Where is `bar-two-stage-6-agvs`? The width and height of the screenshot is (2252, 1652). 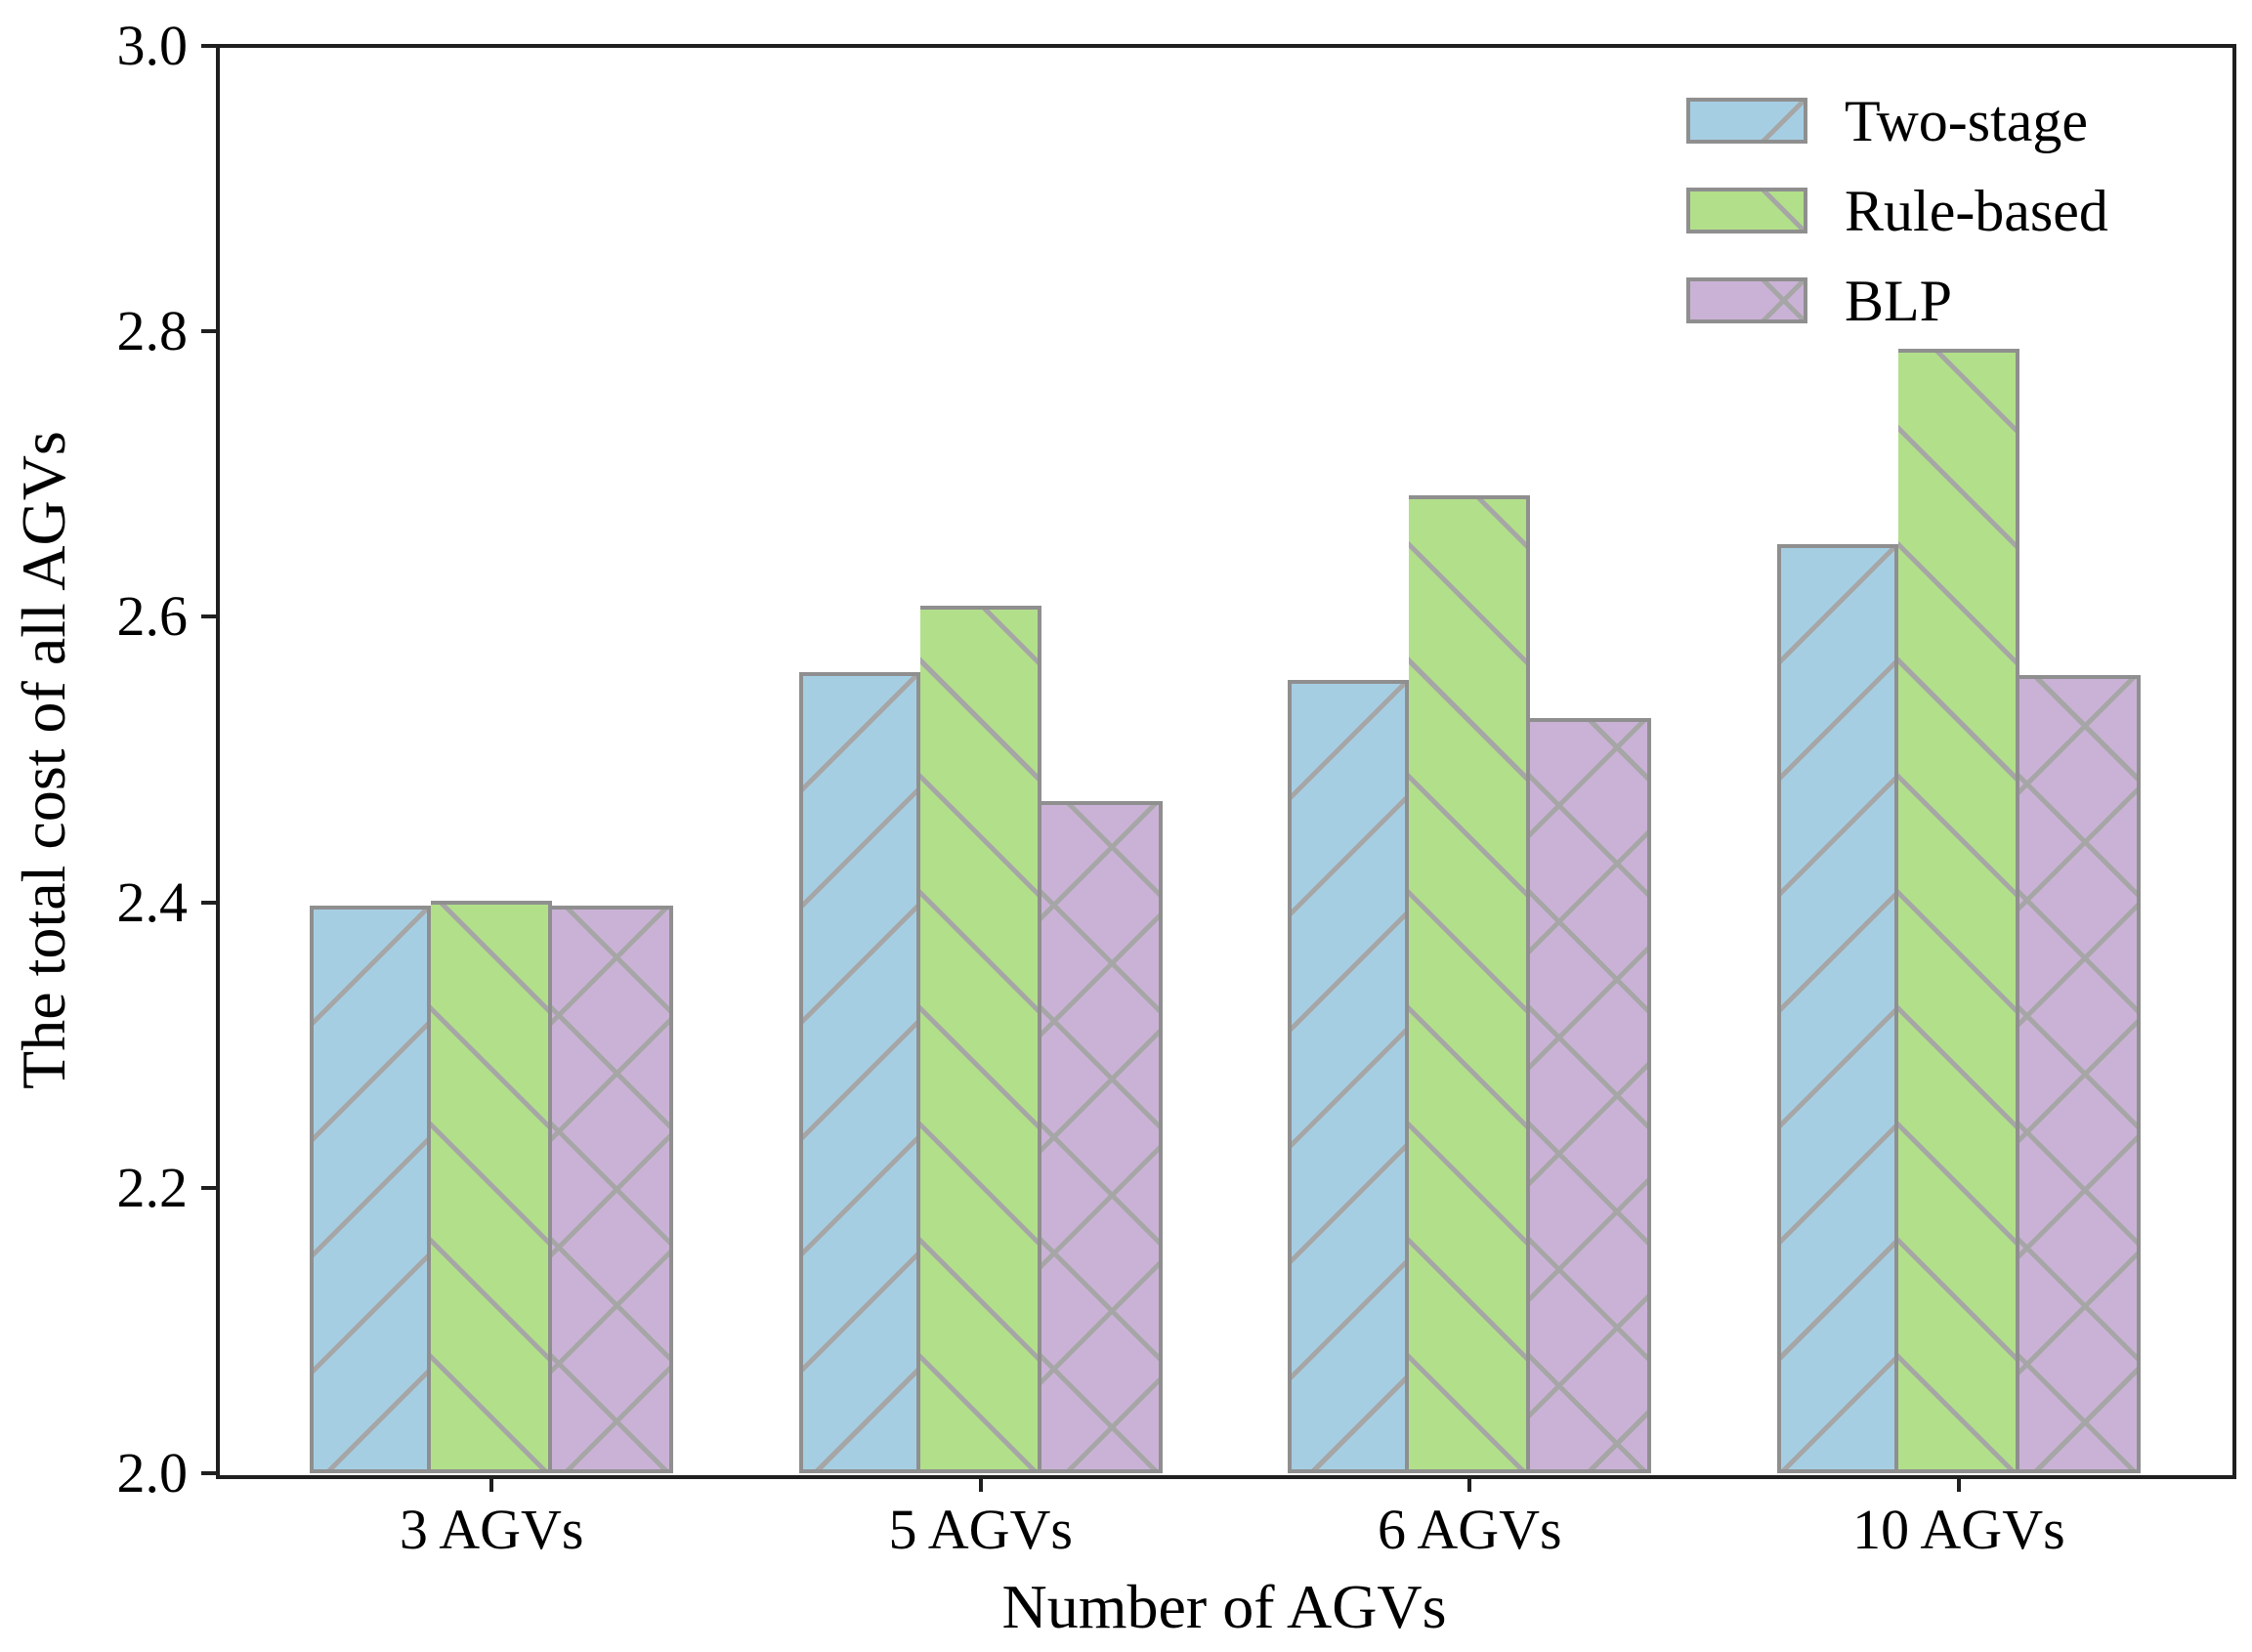
bar-two-stage-6-agvs is located at coordinates (1349, 1076).